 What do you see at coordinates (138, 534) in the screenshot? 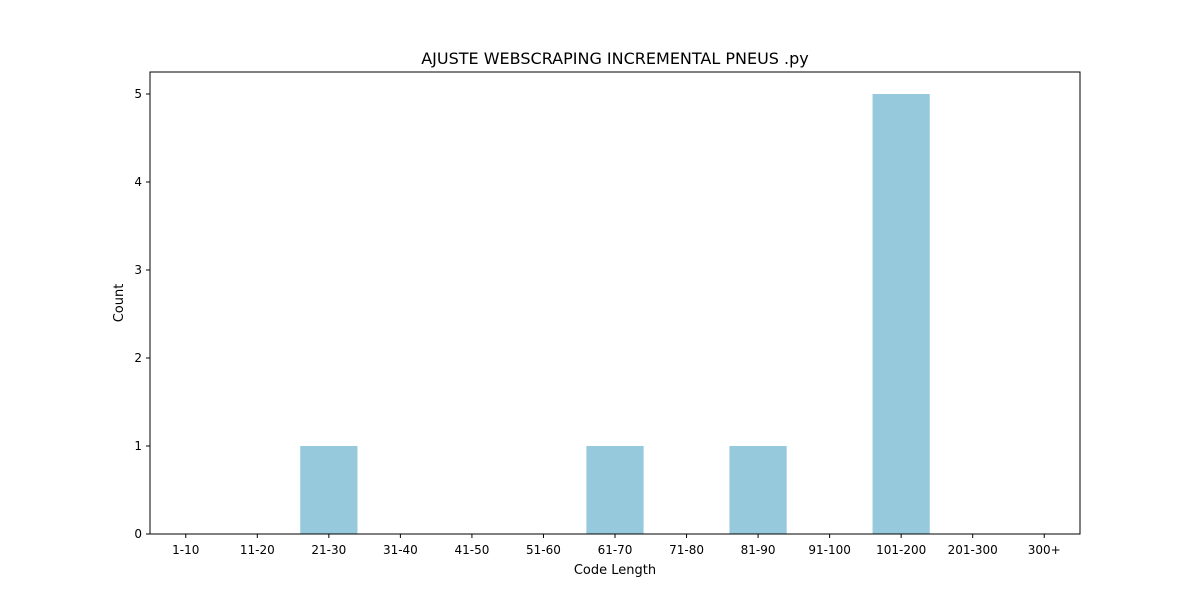
I see `y-tick-label: 0` at bounding box center [138, 534].